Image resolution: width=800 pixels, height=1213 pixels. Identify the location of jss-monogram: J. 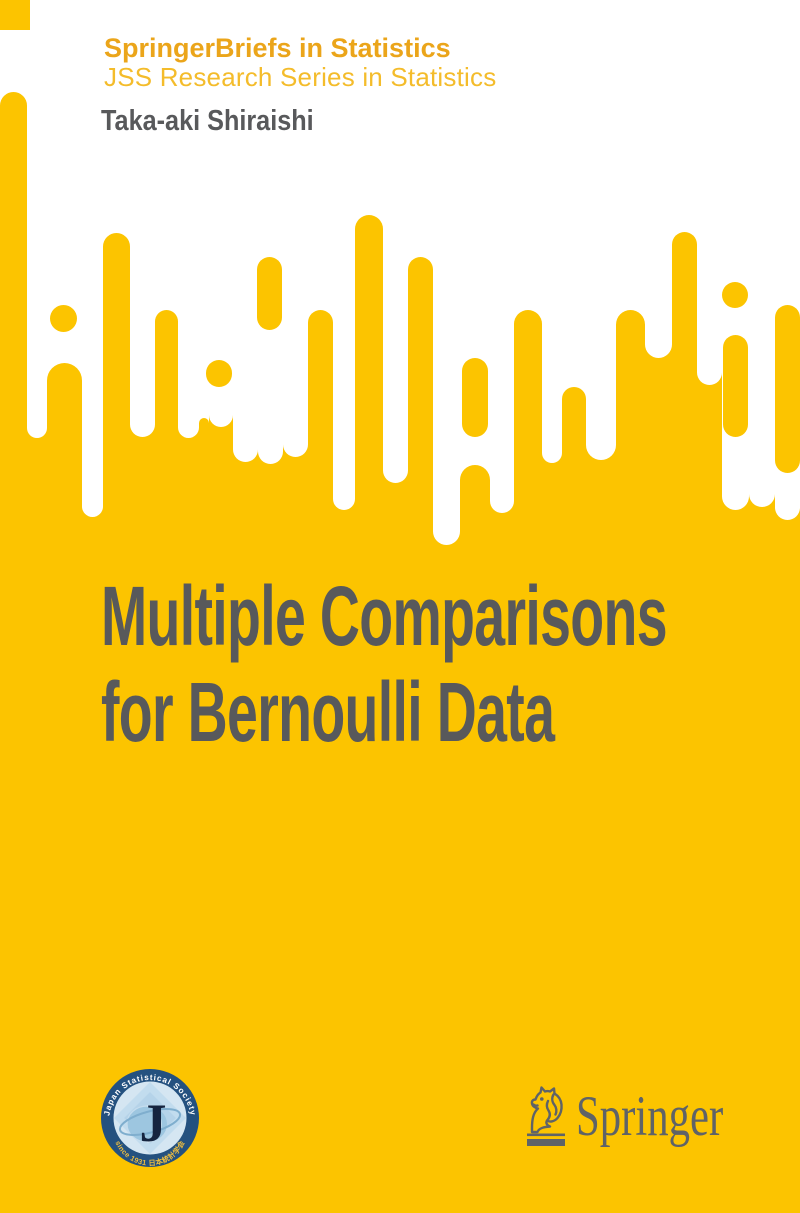
(153, 1123).